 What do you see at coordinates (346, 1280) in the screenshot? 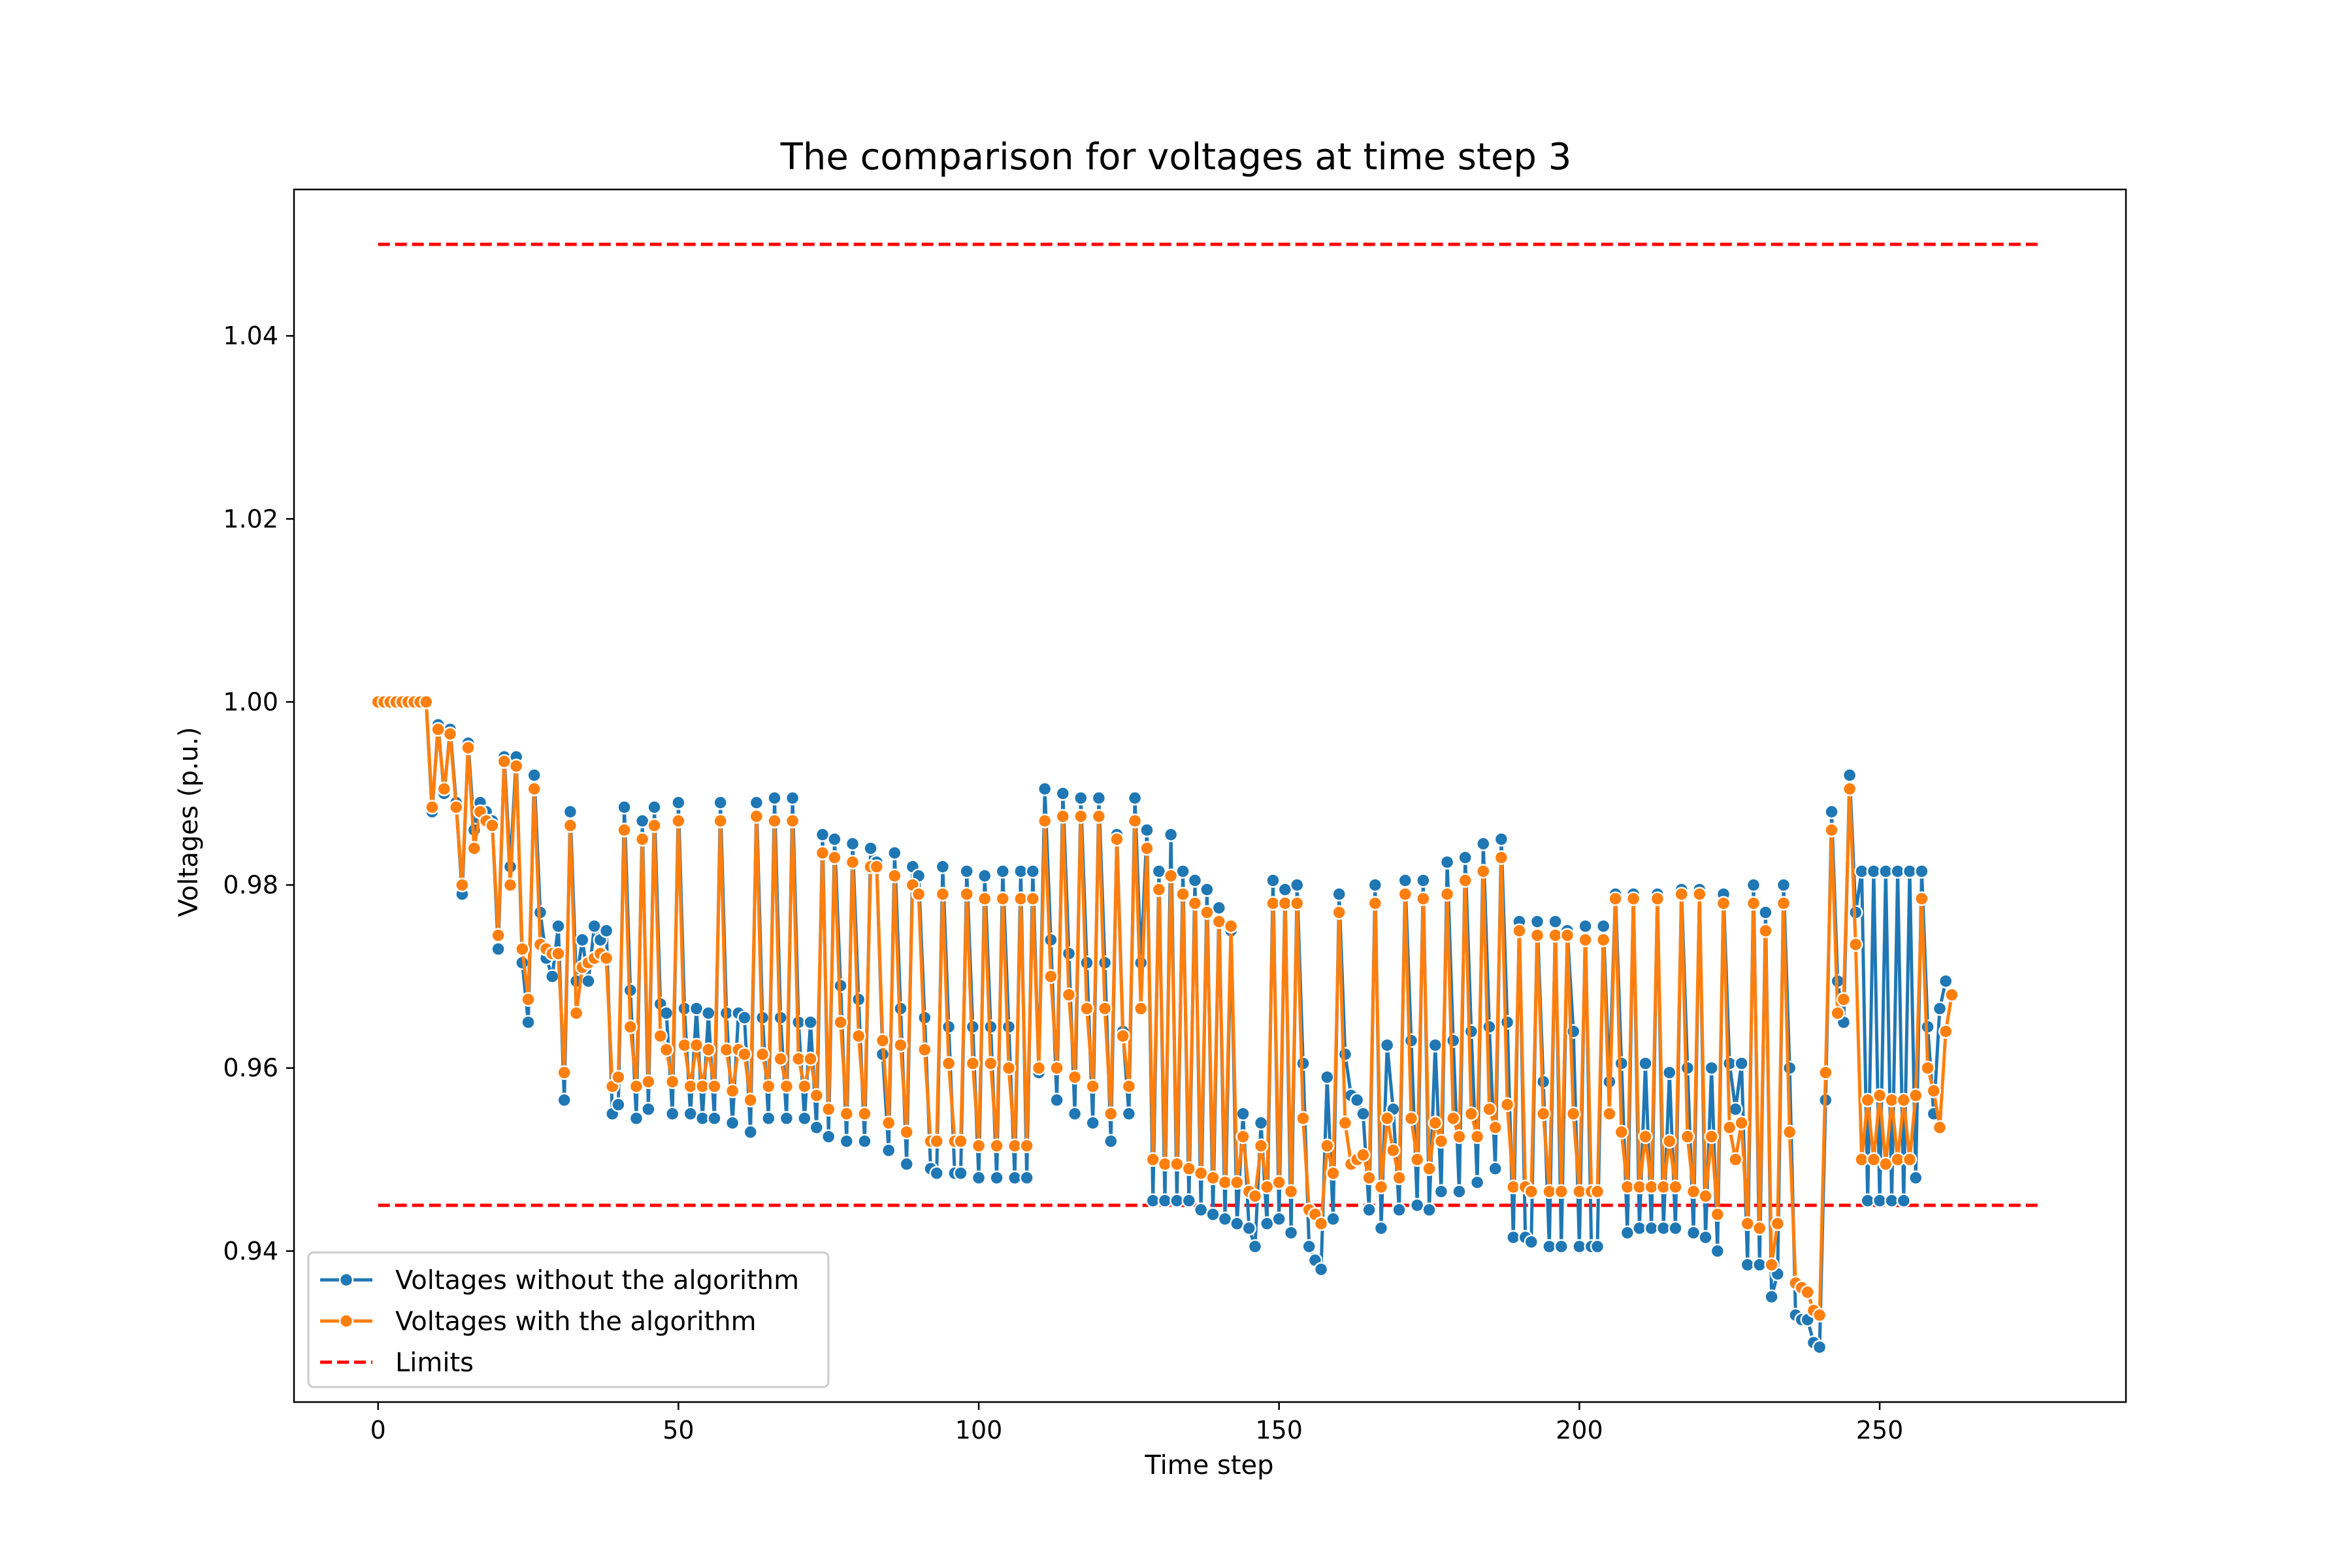
I see `legend-marker-without` at bounding box center [346, 1280].